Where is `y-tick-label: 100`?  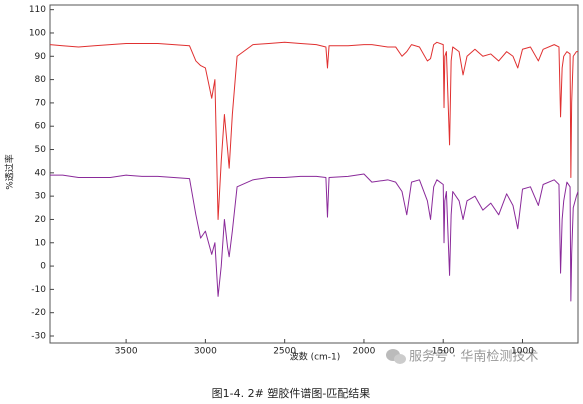
y-tick-label: 100 is located at coordinates (37, 33).